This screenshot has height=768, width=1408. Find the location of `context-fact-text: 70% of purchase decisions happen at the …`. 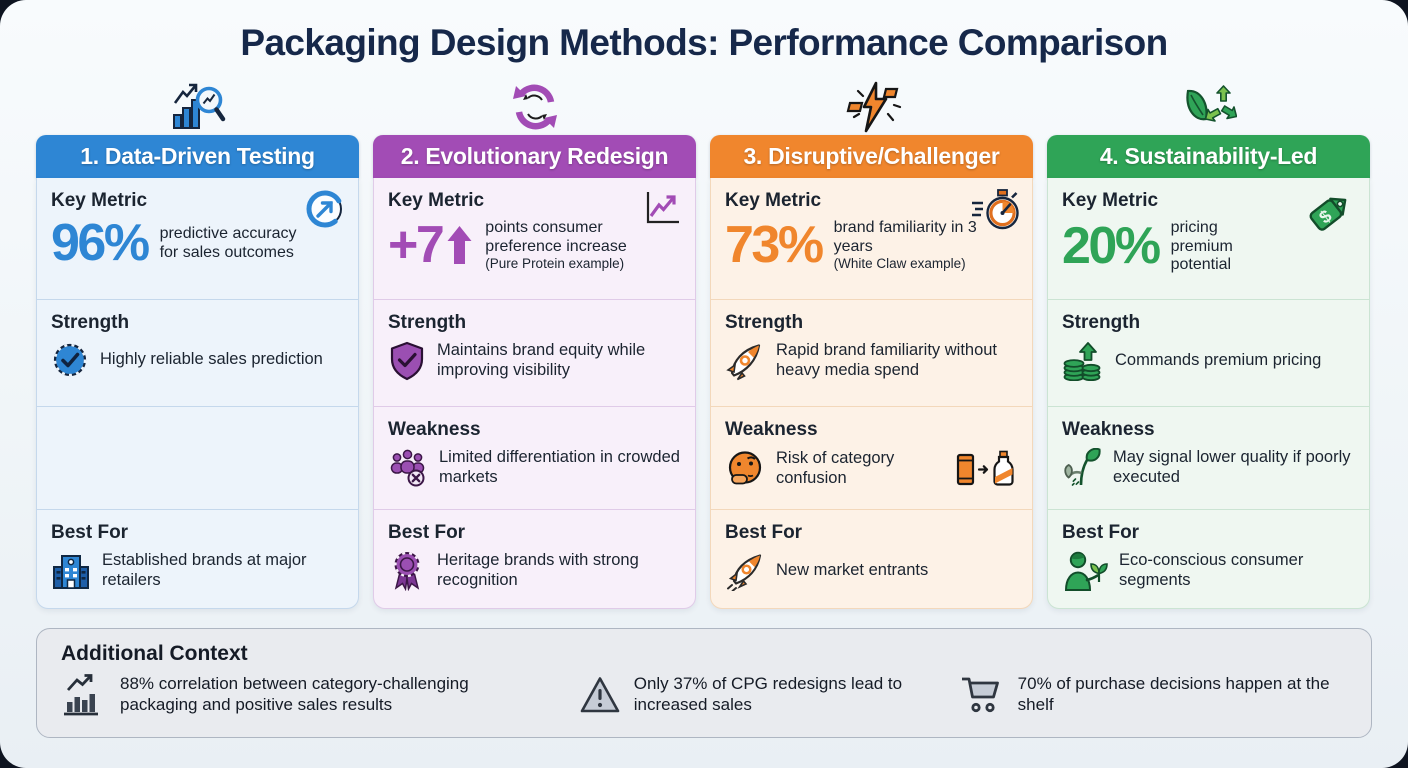

context-fact-text: 70% of purchase decisions happen at the … is located at coordinates (1173, 694).